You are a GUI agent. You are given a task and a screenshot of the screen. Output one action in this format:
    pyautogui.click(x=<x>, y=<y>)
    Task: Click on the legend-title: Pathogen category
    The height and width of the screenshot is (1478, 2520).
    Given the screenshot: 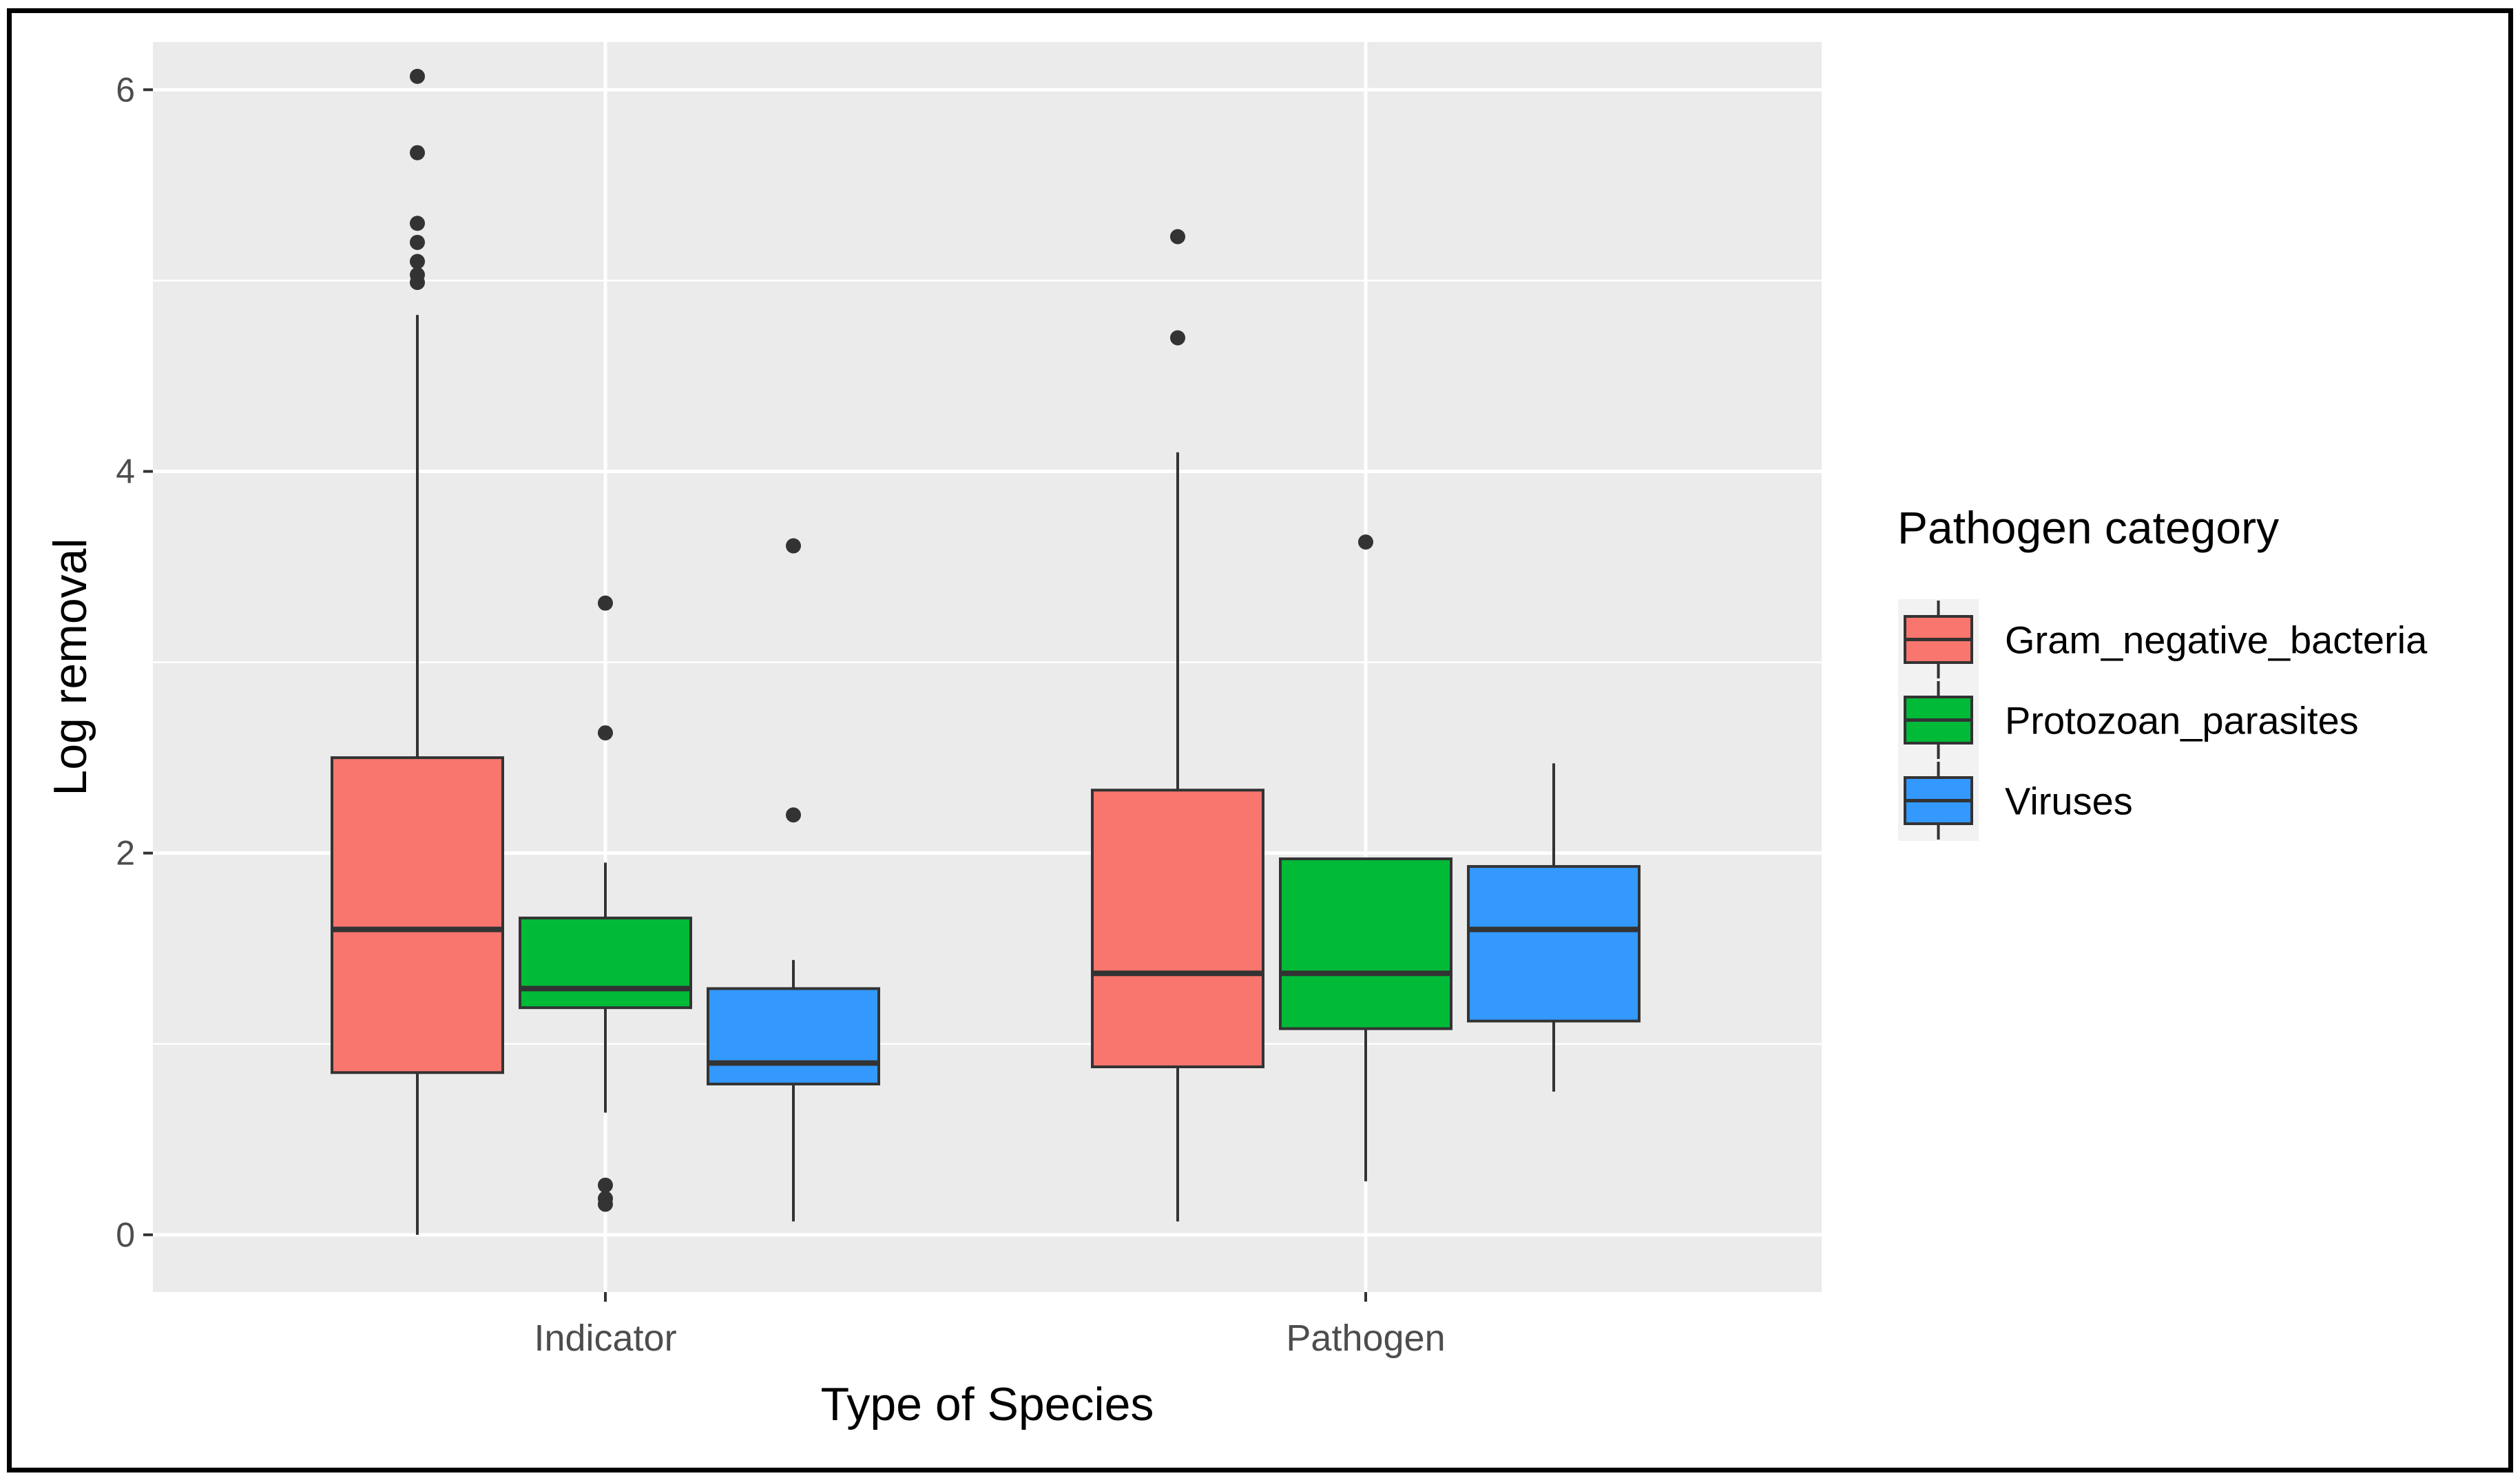 What is the action you would take?
    pyautogui.click(x=2088, y=527)
    